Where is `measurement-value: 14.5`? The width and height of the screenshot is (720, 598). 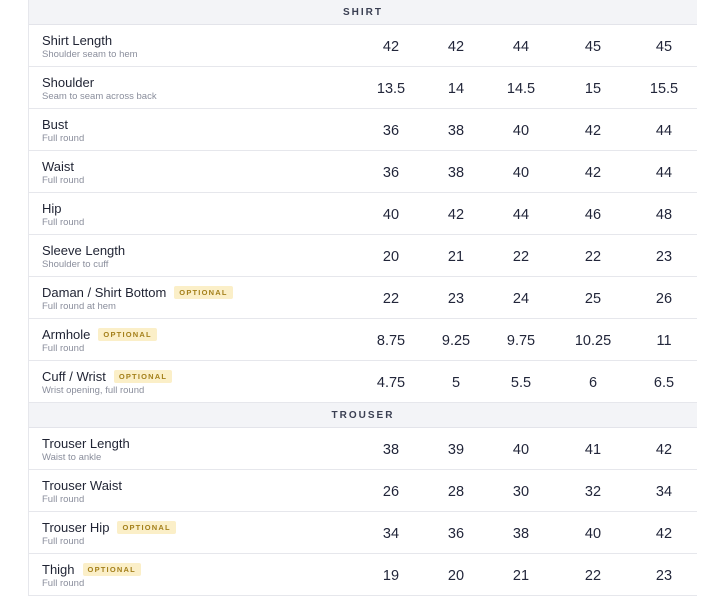
measurement-value: 14.5 is located at coordinates (521, 89).